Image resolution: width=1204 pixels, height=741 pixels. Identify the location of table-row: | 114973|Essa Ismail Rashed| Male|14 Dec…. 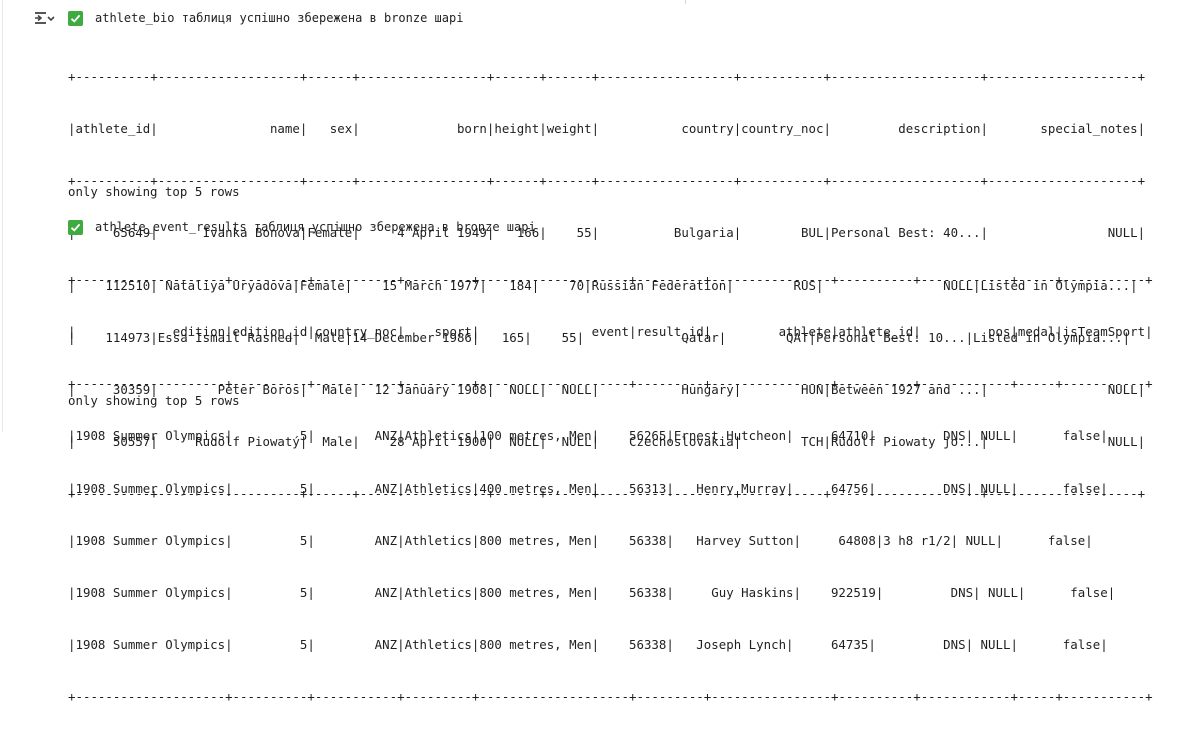
(599, 337).